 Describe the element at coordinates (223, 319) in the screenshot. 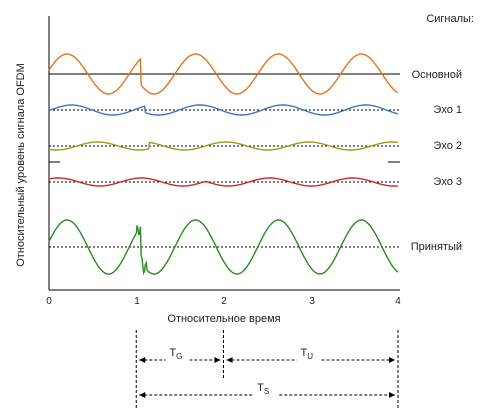

I see `x-axis-title: Относительное время` at that location.